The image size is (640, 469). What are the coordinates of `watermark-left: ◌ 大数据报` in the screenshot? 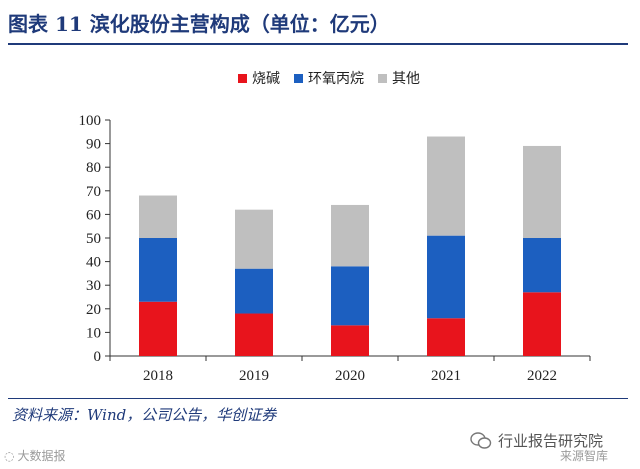 It's located at (35, 455).